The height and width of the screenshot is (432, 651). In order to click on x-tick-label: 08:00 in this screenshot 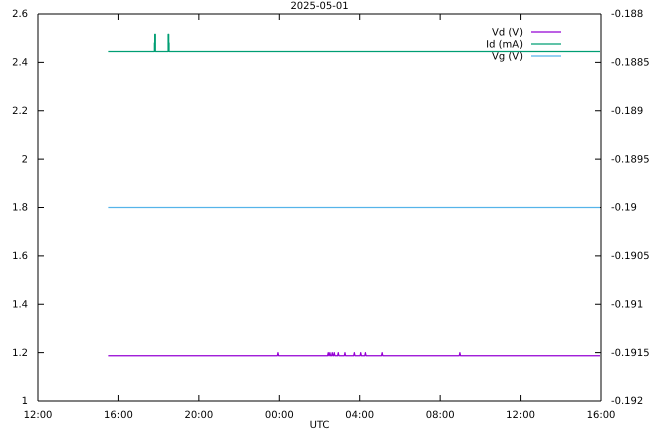, I will do `click(440, 416)`.